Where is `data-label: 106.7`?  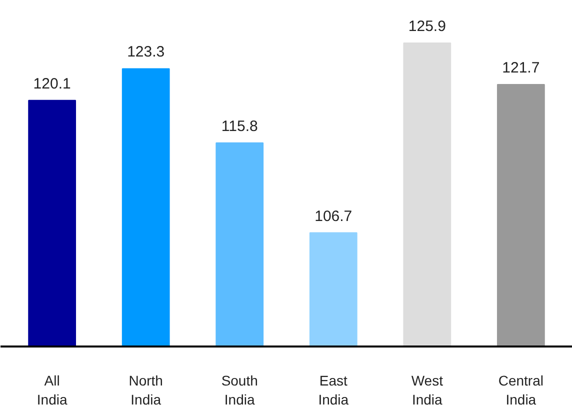
data-label: 106.7 is located at coordinates (333, 216).